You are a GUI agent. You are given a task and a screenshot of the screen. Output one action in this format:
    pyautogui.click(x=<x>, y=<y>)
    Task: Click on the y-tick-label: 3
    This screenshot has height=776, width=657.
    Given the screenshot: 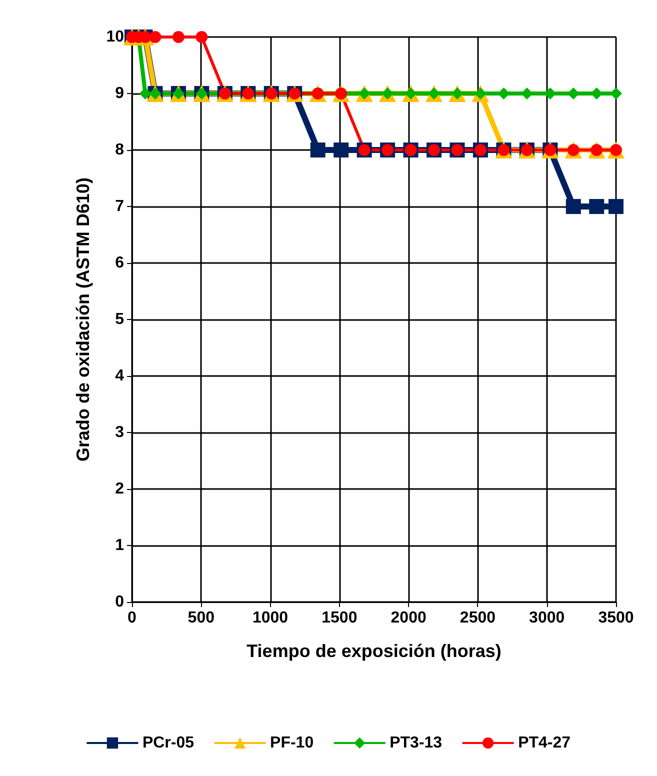 What is the action you would take?
    pyautogui.click(x=119, y=432)
    